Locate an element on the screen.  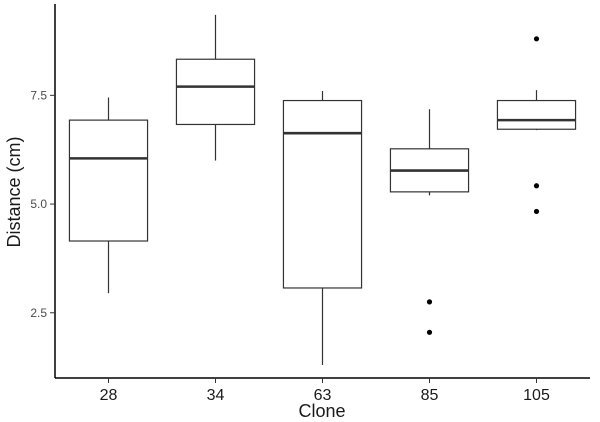
y-tick-label: 2.5 is located at coordinates (38, 313).